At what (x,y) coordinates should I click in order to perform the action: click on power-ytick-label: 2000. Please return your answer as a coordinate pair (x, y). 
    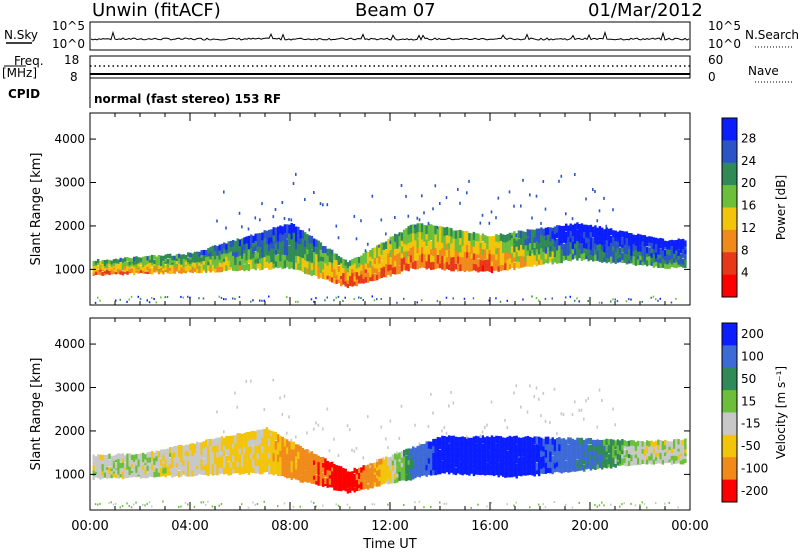
    Looking at the image, I should click on (69, 226).